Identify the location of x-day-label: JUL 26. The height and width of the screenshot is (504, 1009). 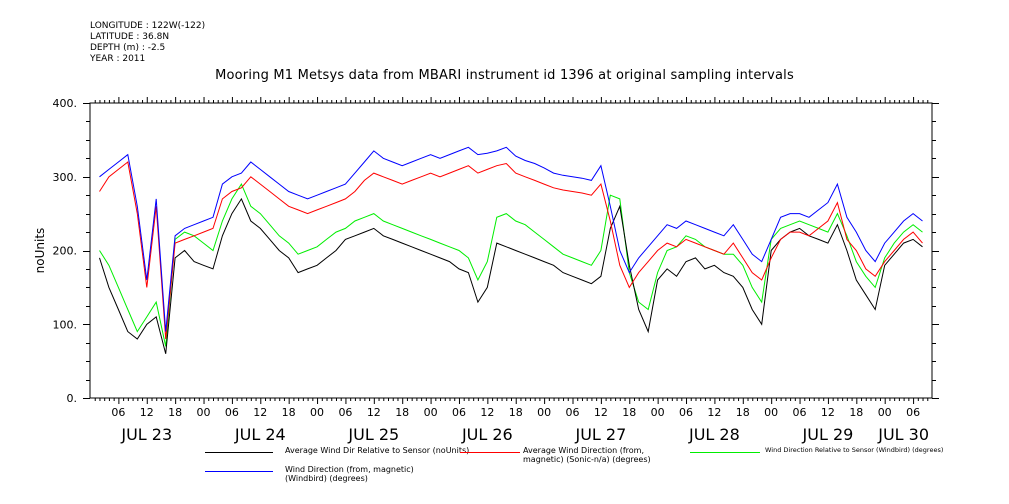
(487, 434).